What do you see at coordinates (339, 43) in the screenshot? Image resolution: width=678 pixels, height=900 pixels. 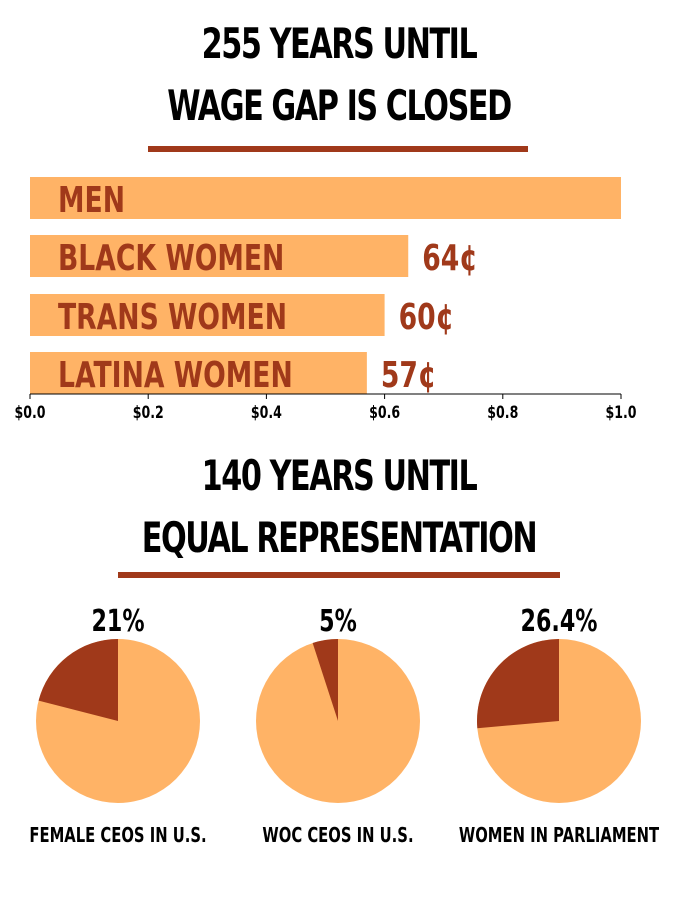 I see `wage-title-line1: 255 YEARS UNTIL` at bounding box center [339, 43].